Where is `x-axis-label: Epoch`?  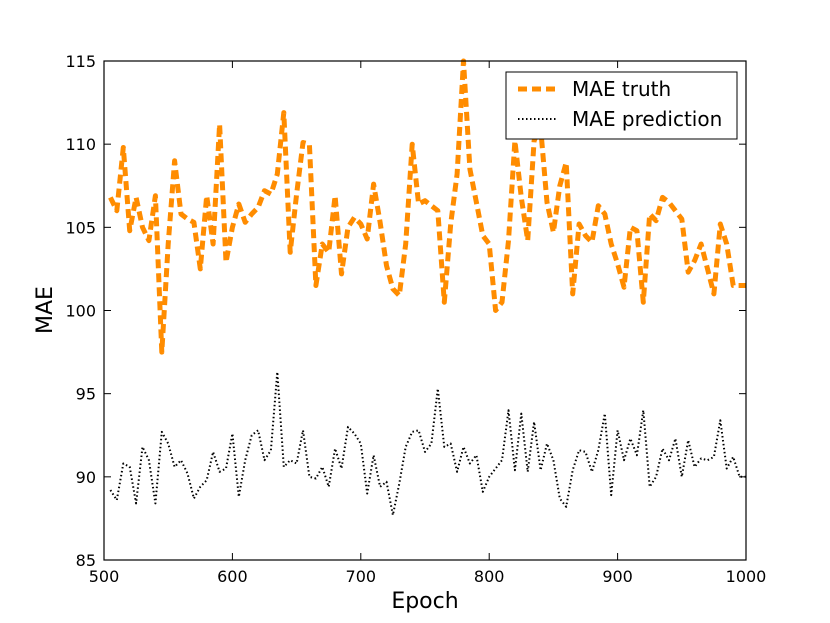
x-axis-label: Epoch is located at coordinates (424, 601).